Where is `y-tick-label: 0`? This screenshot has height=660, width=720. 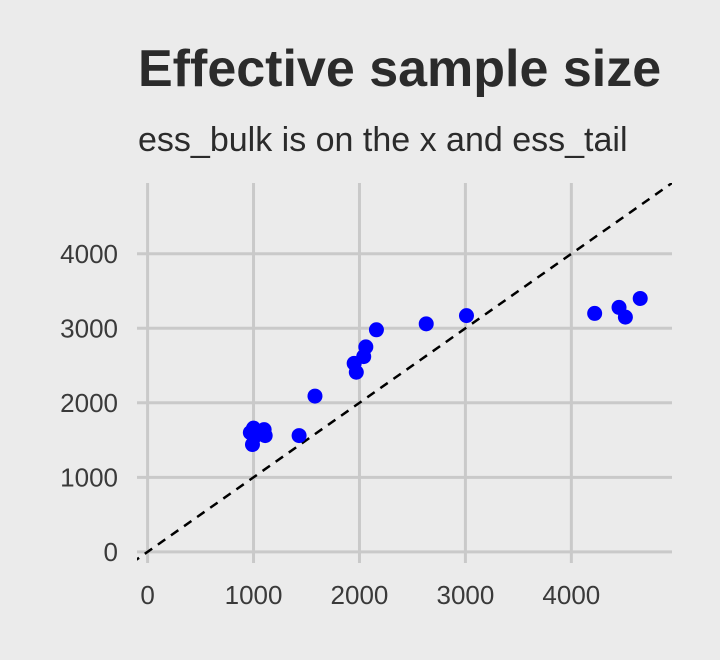
y-tick-label: 0 is located at coordinates (111, 552).